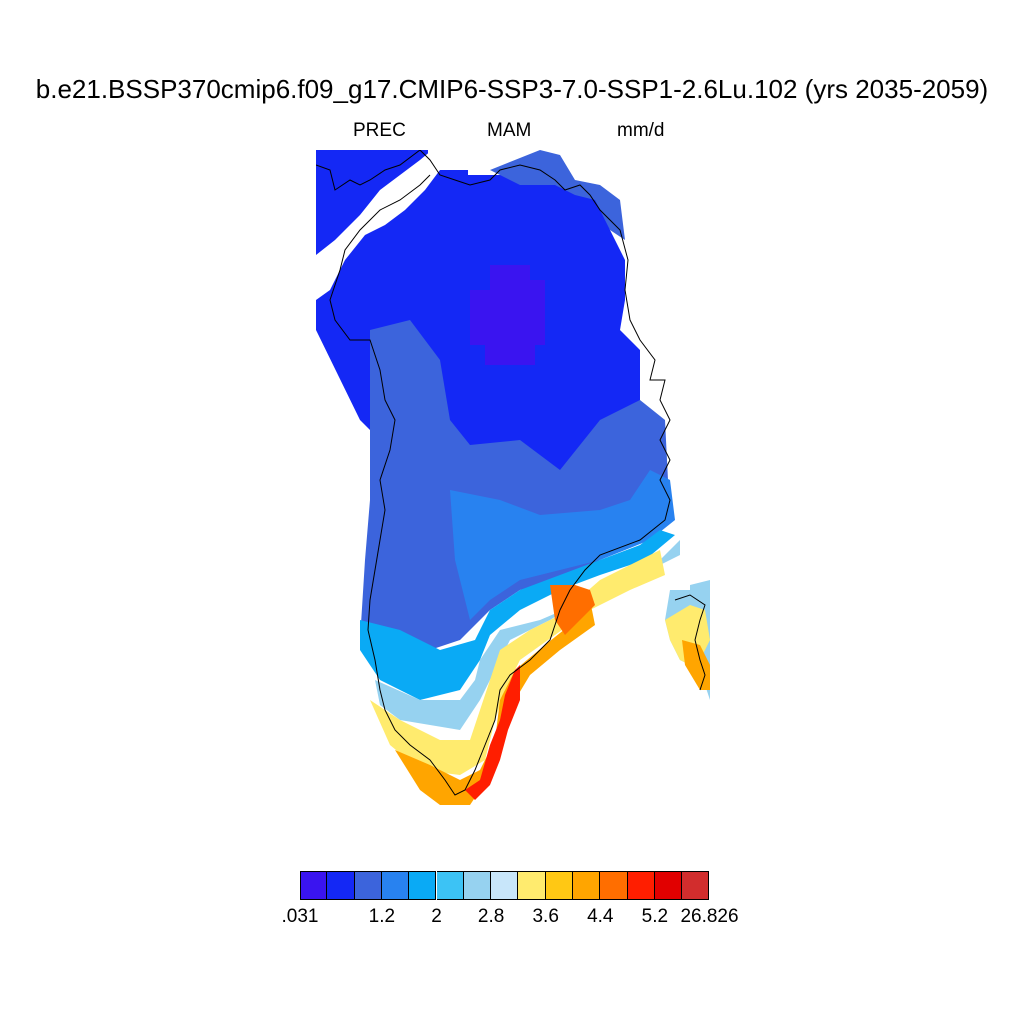  Describe the element at coordinates (491, 916) in the screenshot. I see `colorbar-label: 2.8` at that location.